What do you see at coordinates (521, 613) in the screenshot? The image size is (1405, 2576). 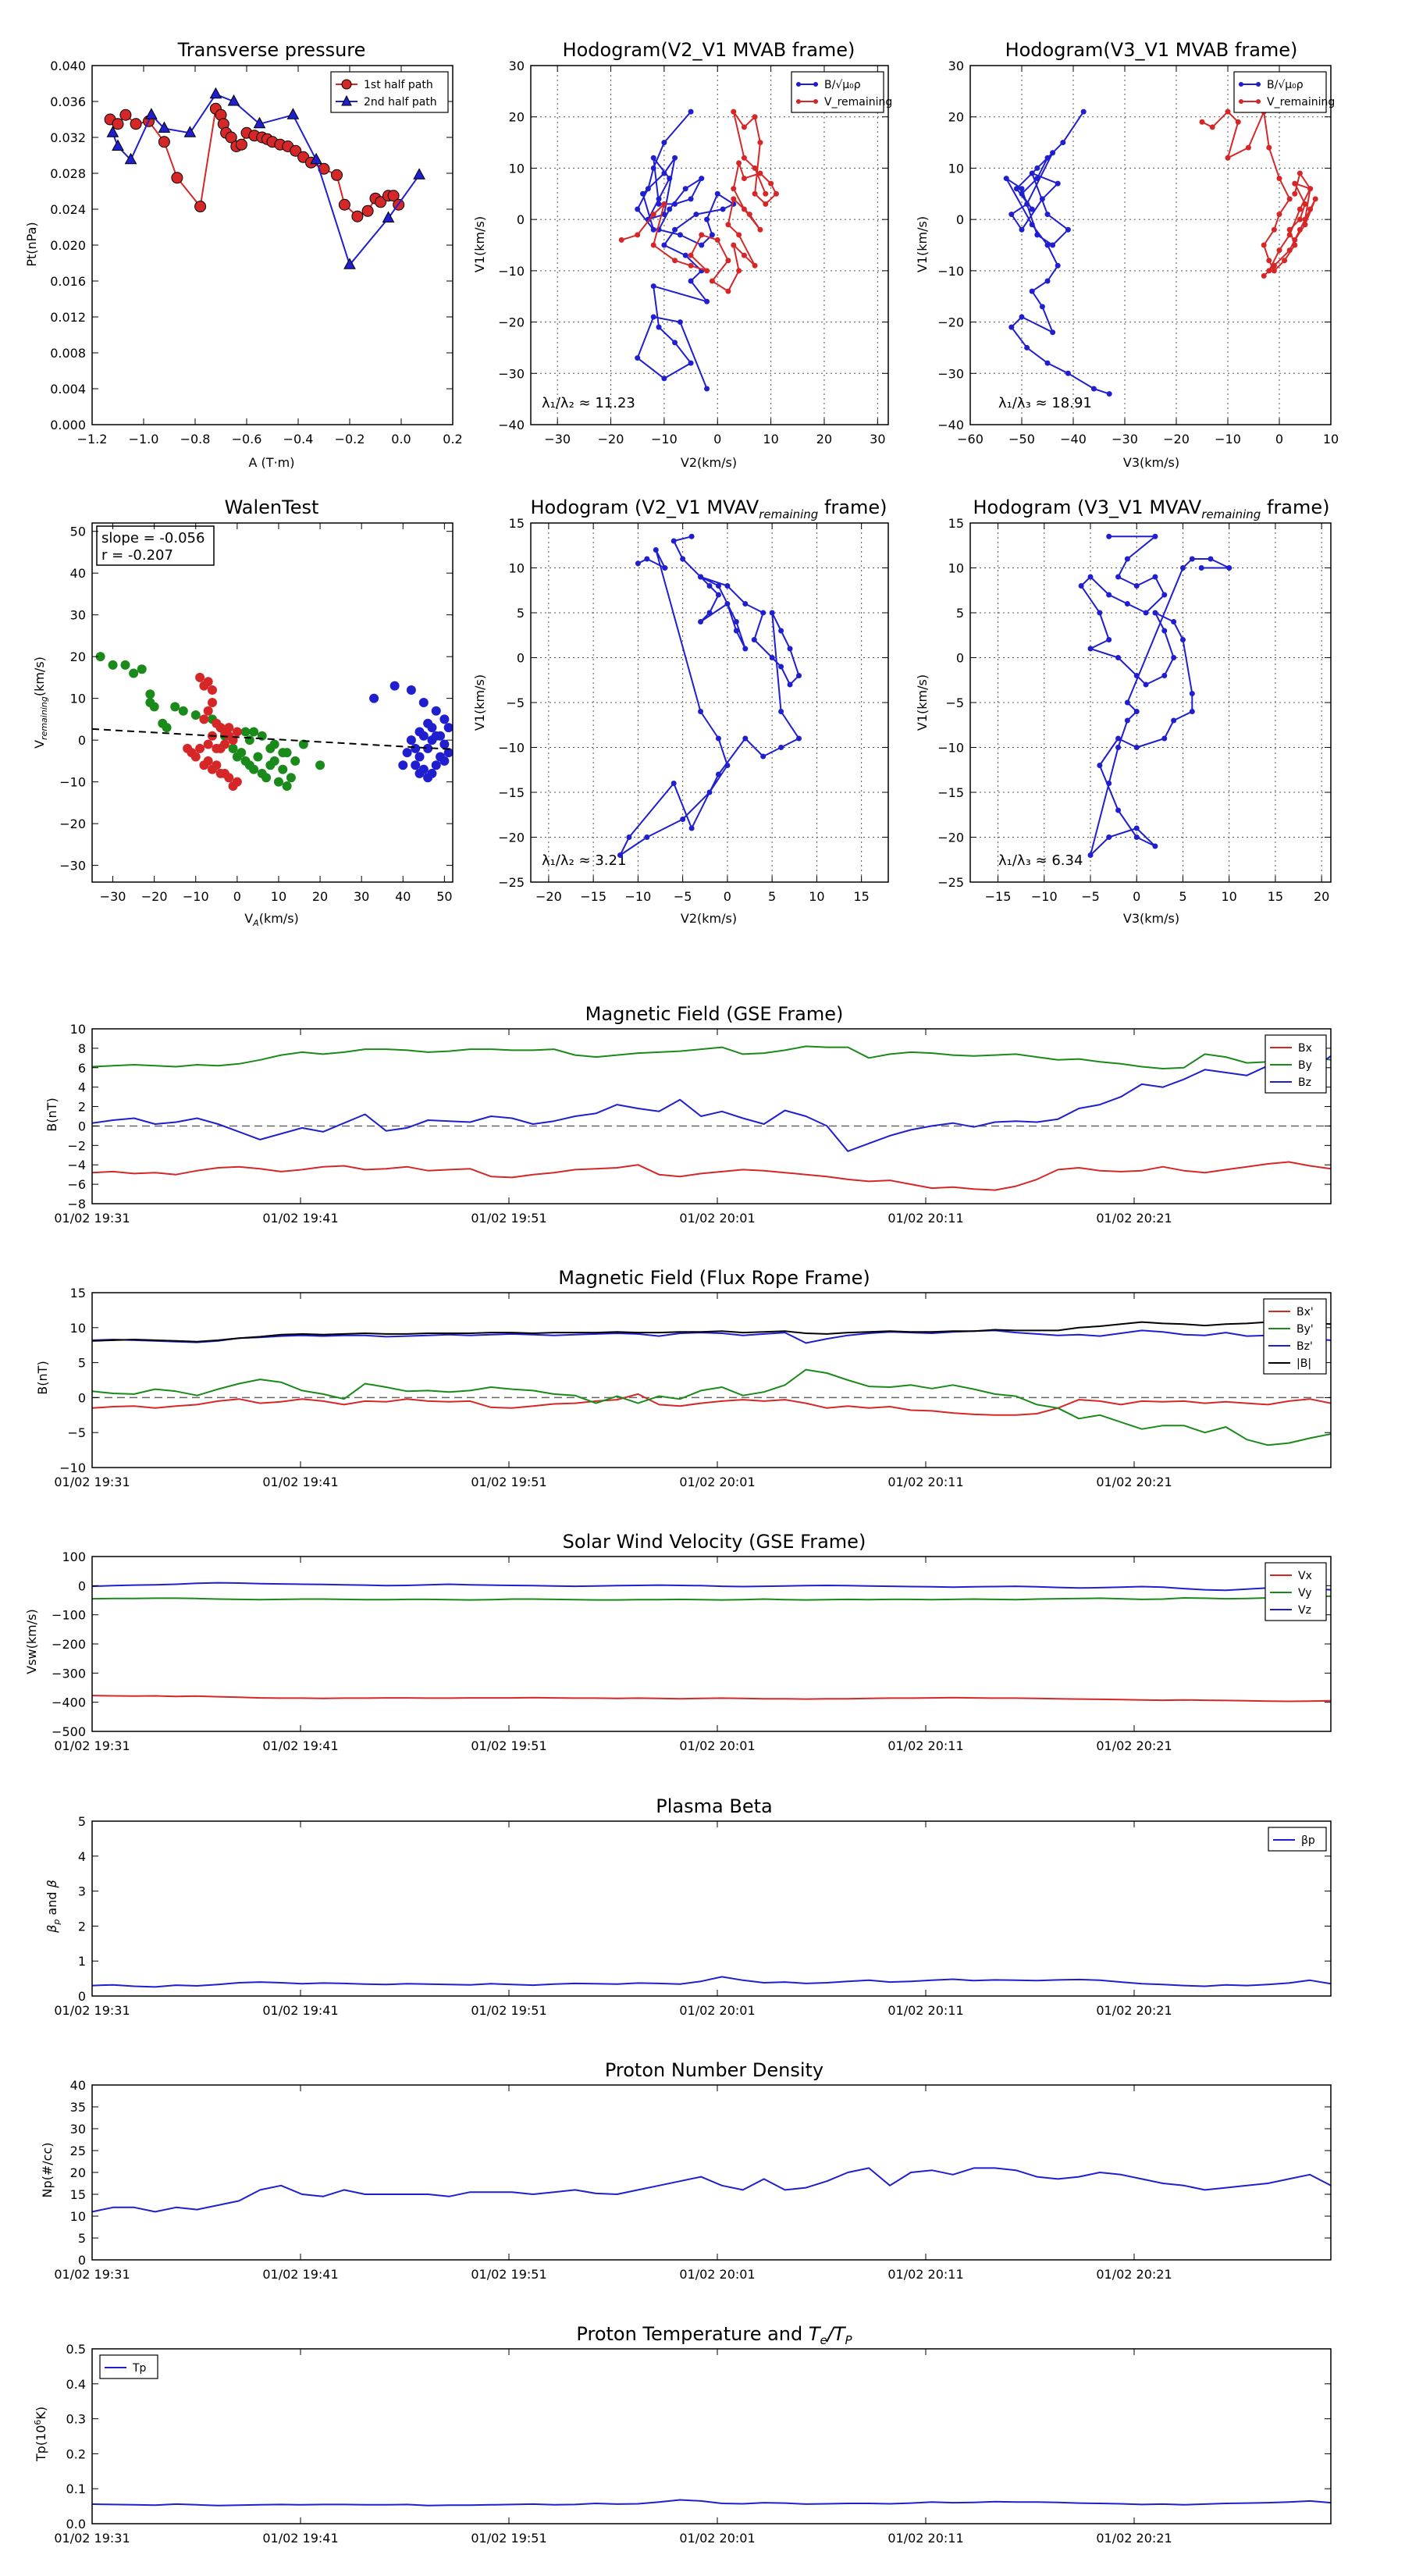 I see `hodo_v2_mvav-ytick-label: 5` at bounding box center [521, 613].